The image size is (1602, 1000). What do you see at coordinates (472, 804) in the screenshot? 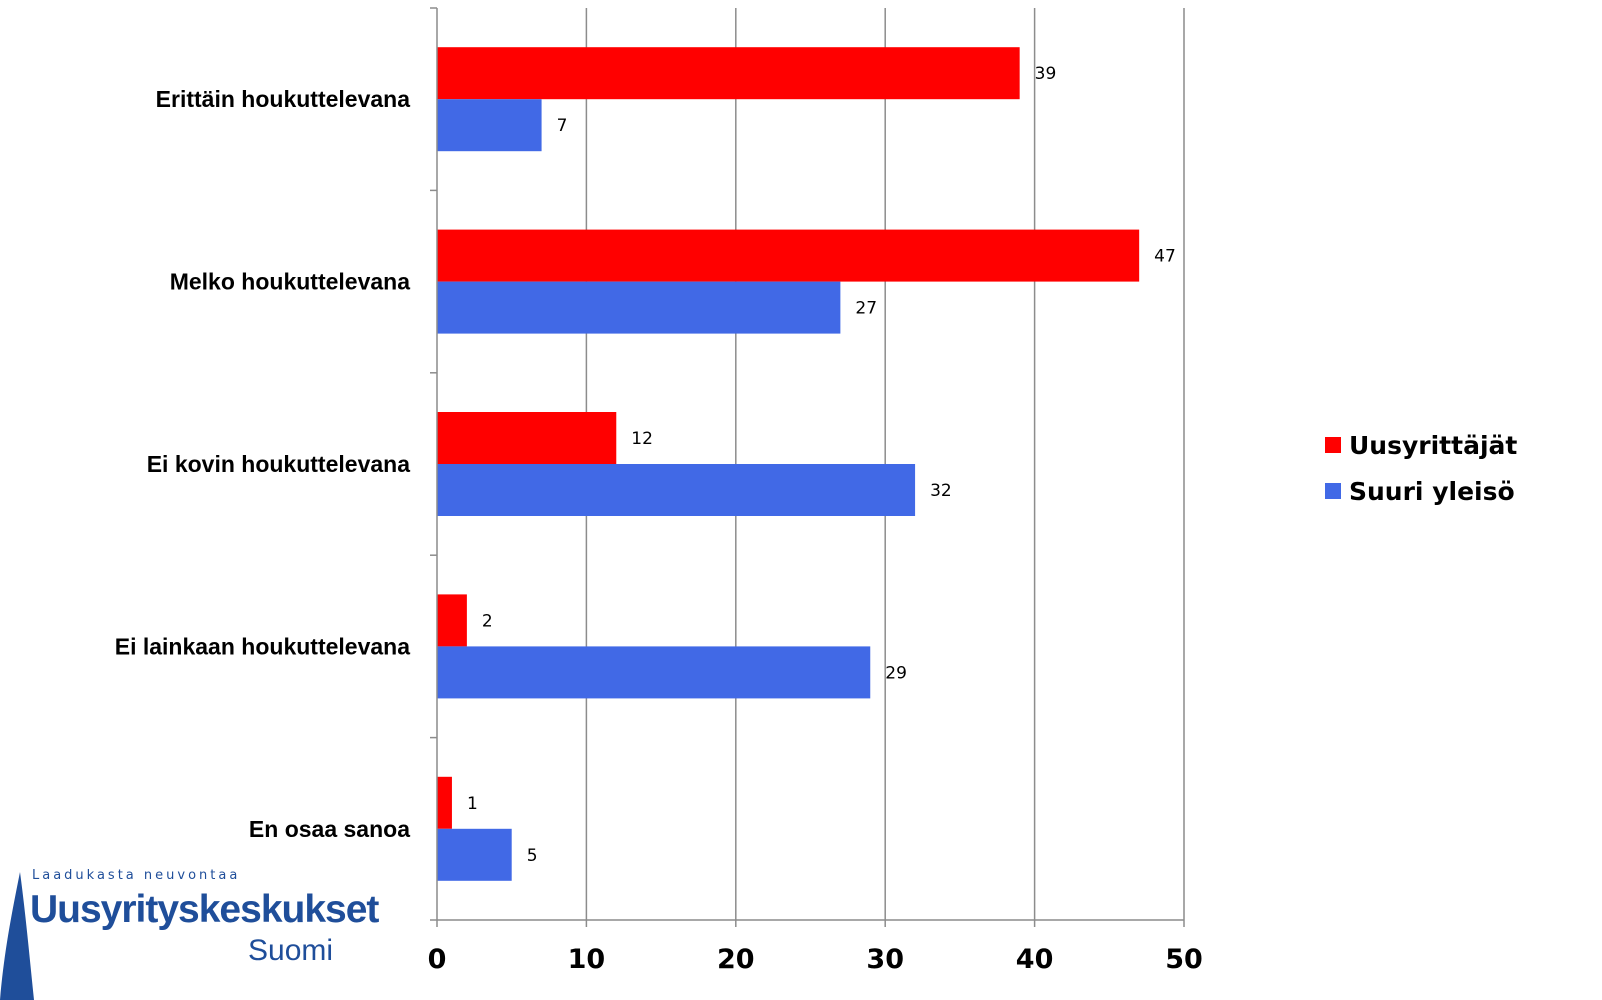
I see `data-label: 1` at bounding box center [472, 804].